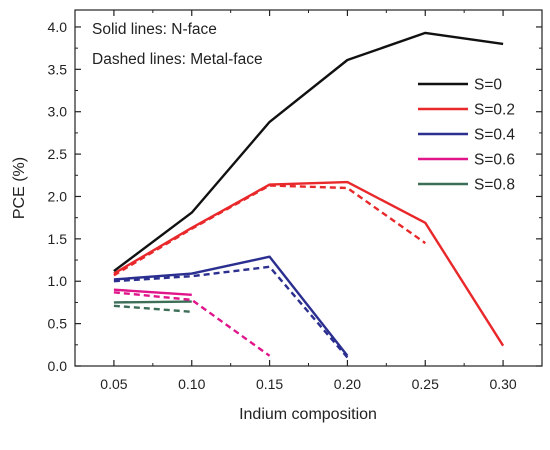 This screenshot has width=550, height=450. What do you see at coordinates (154, 29) in the screenshot?
I see `annotation-n-face: Solid lines: N-face` at bounding box center [154, 29].